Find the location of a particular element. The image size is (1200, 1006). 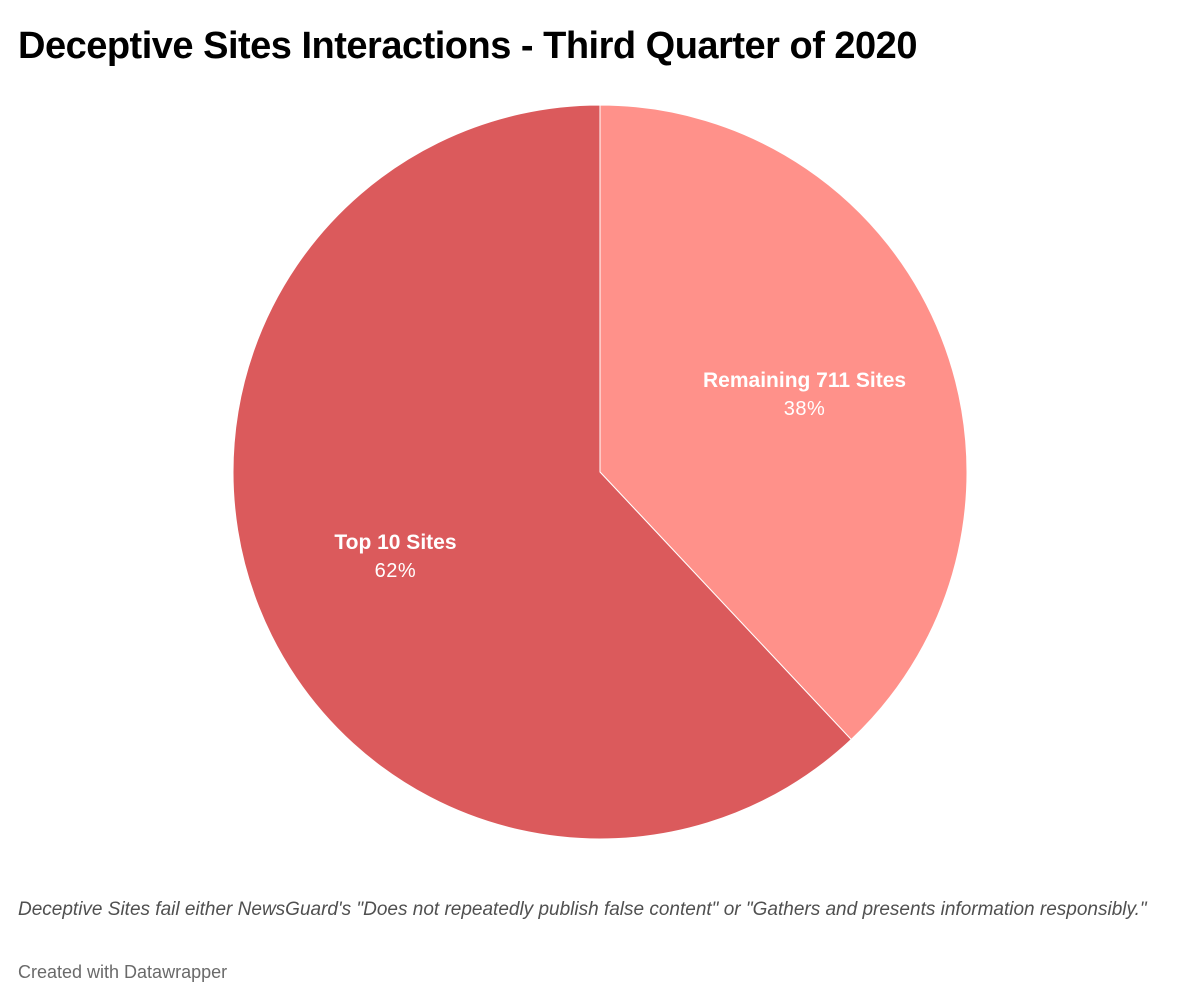

slice-label: Remaining 711 Sites is located at coordinates (804, 380).